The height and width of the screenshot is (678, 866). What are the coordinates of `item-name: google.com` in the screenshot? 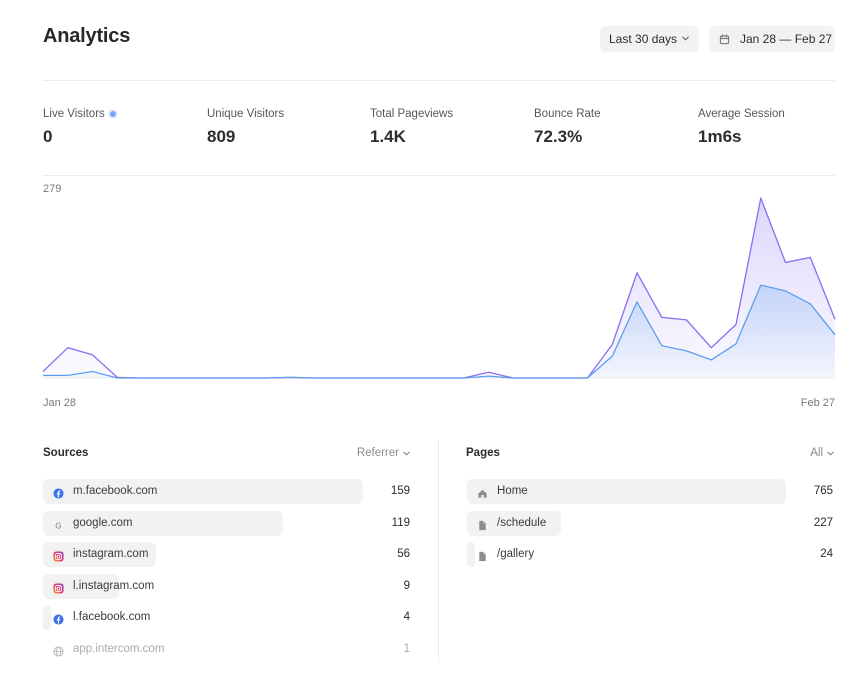 It's located at (103, 522).